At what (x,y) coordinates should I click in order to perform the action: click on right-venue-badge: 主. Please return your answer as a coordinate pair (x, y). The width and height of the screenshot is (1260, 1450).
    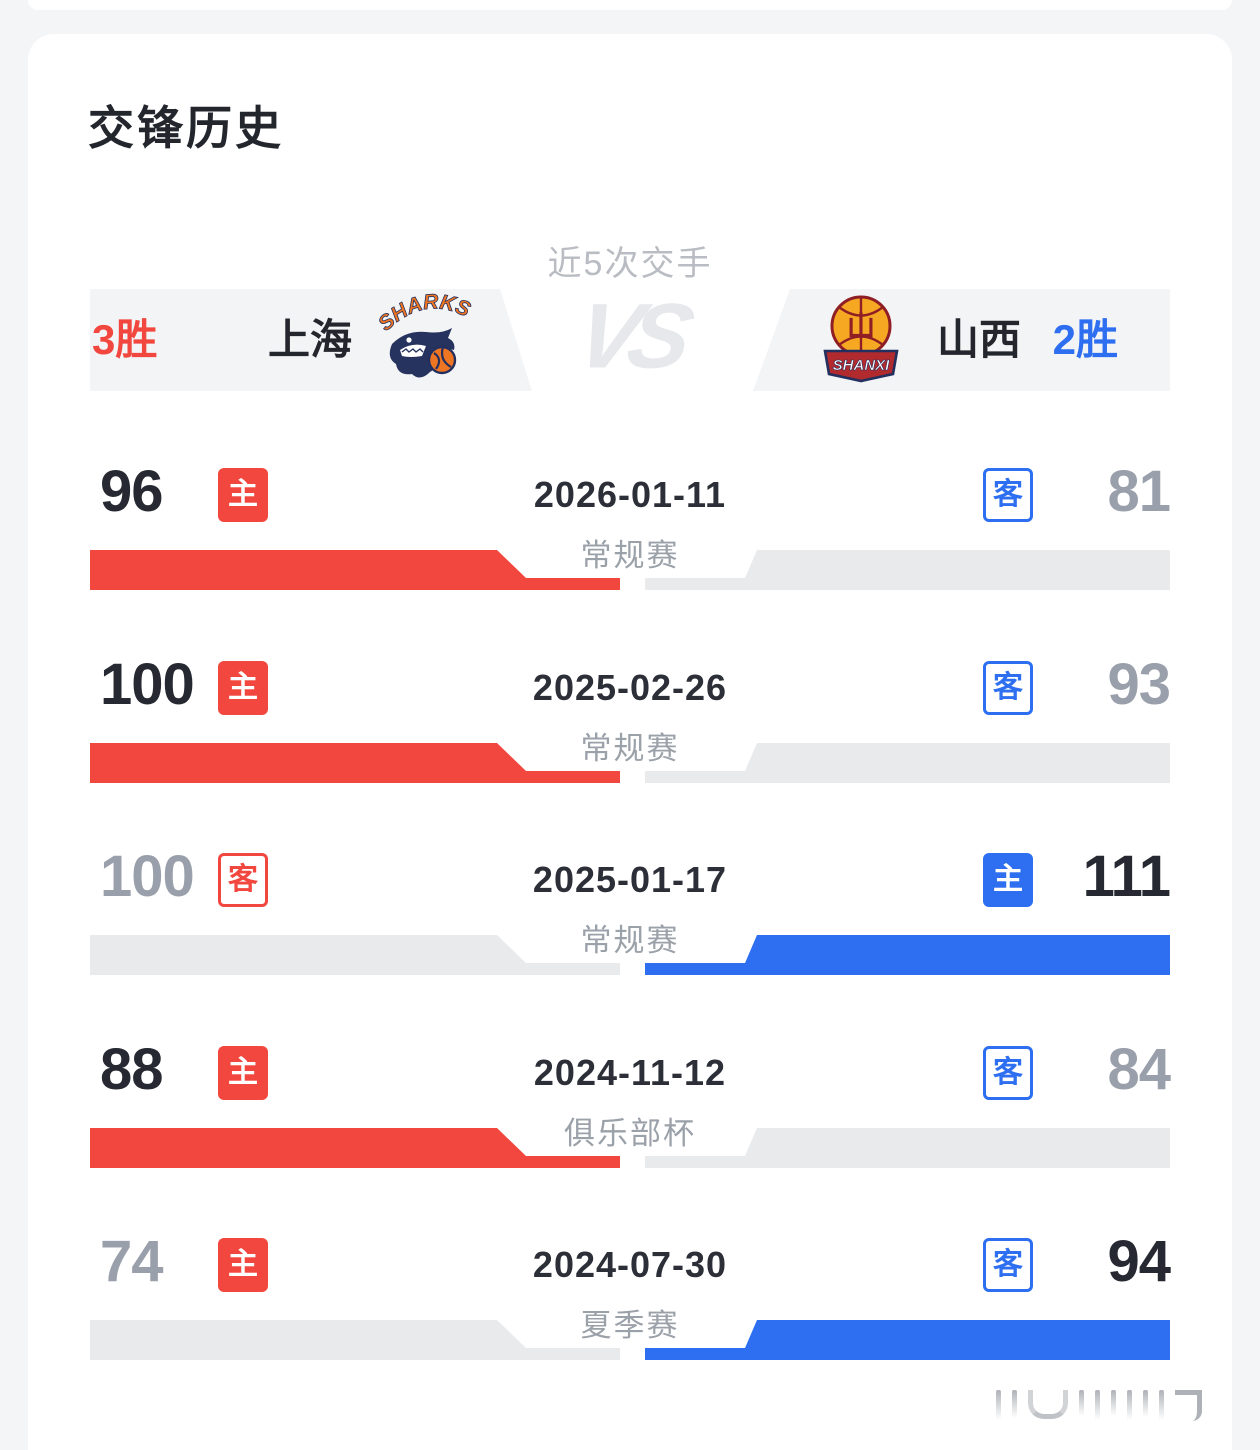
    Looking at the image, I should click on (1008, 880).